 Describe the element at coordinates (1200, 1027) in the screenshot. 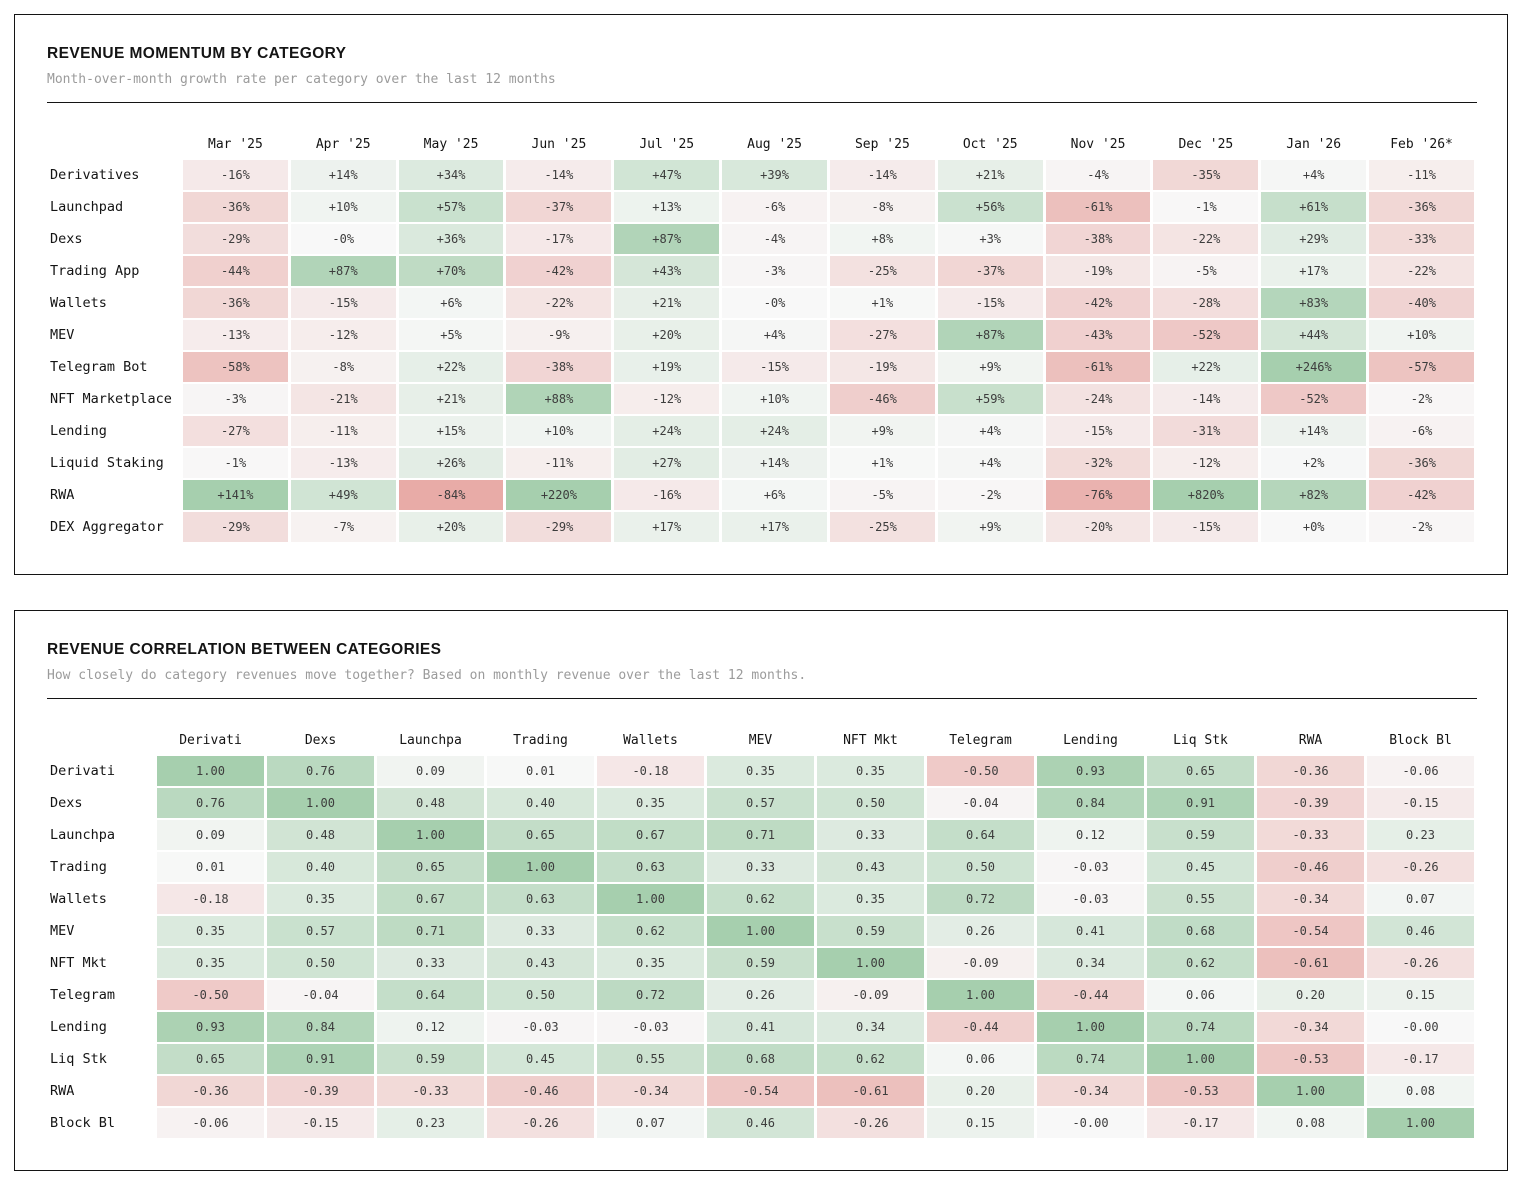

I see `heatmap-cell: 0.74` at that location.